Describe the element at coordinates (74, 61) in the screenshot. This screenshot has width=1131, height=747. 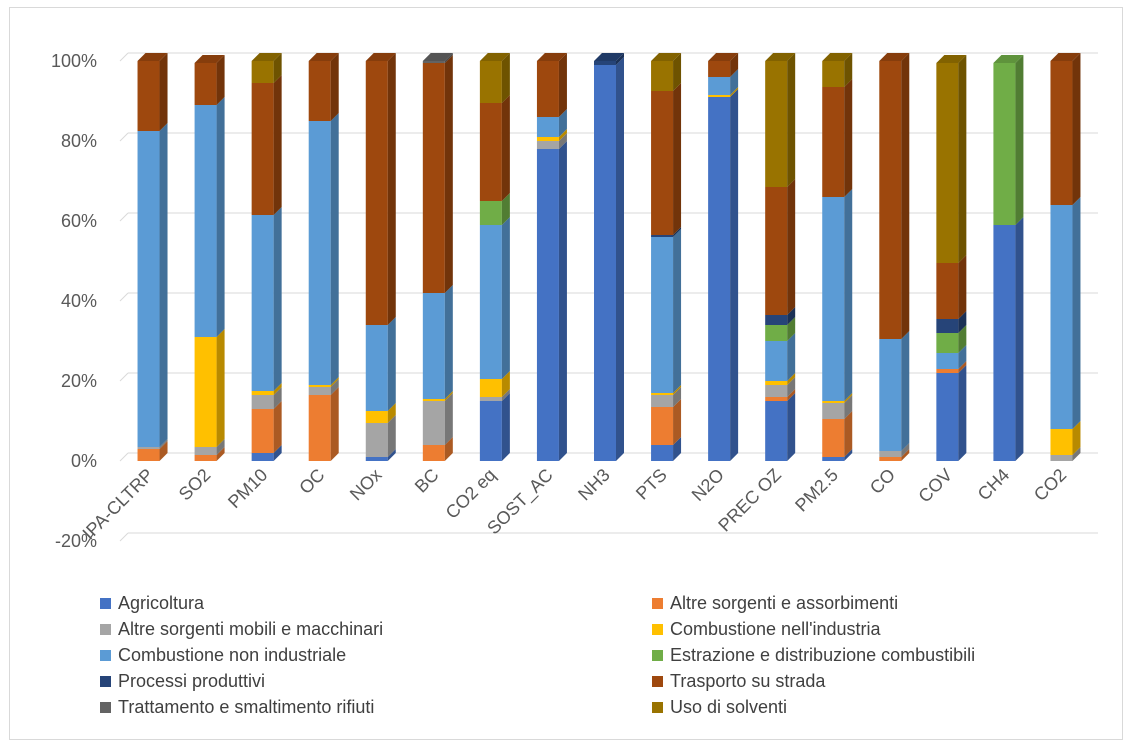
I see `y-tick-label: 100%` at that location.